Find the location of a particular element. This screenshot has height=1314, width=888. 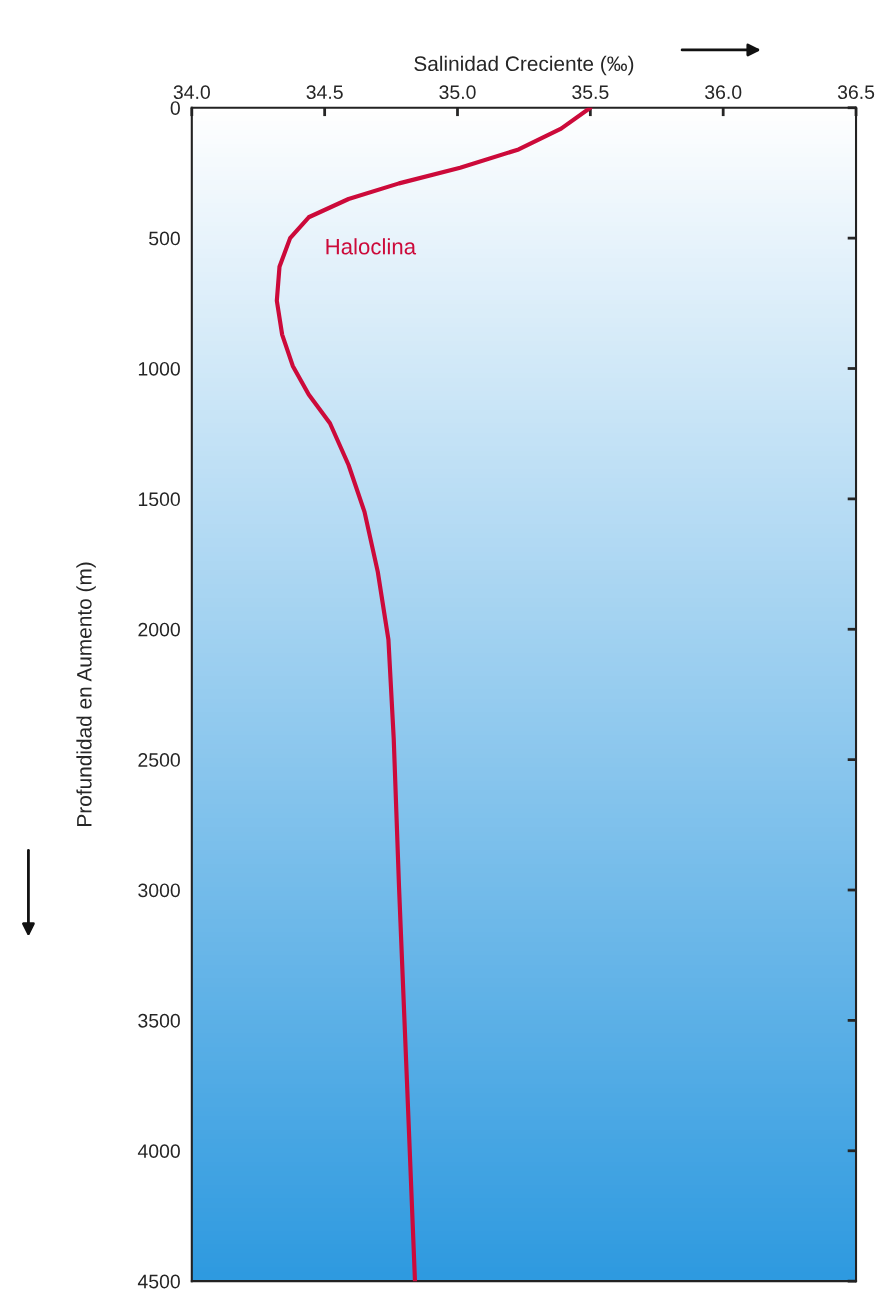

x-tick-label: 36.5 is located at coordinates (856, 92).